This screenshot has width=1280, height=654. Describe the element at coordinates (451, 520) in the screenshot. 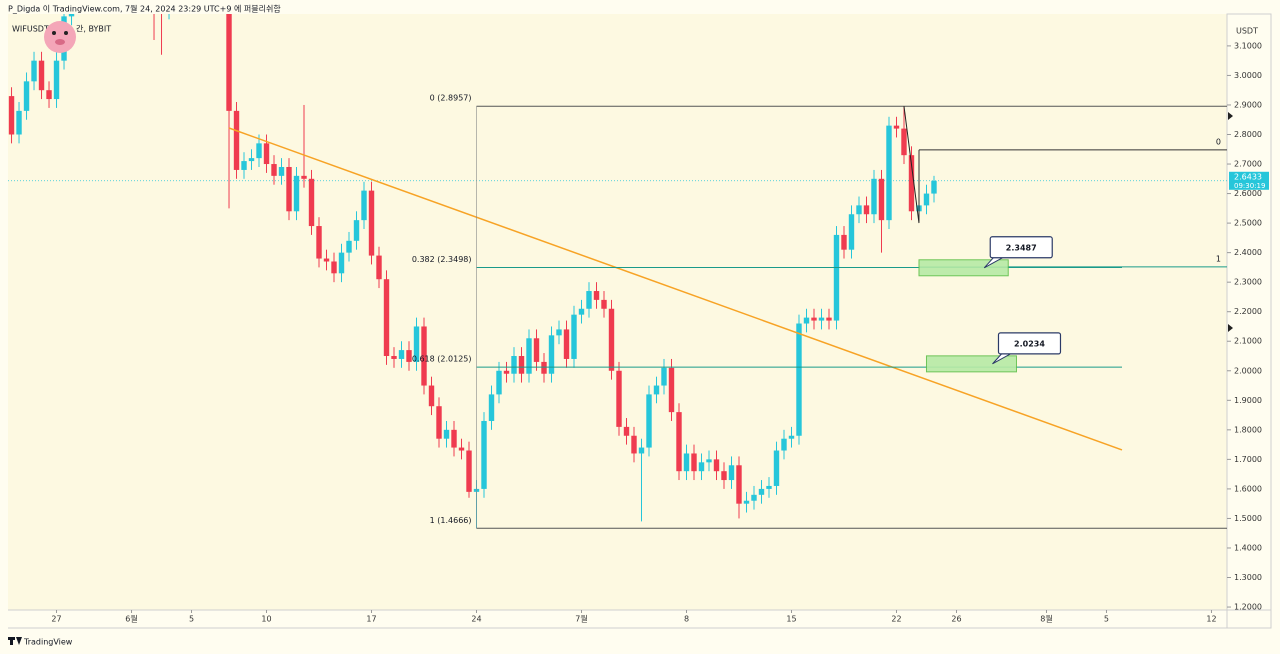

I see `fib-label: 1 (1.4666)` at that location.